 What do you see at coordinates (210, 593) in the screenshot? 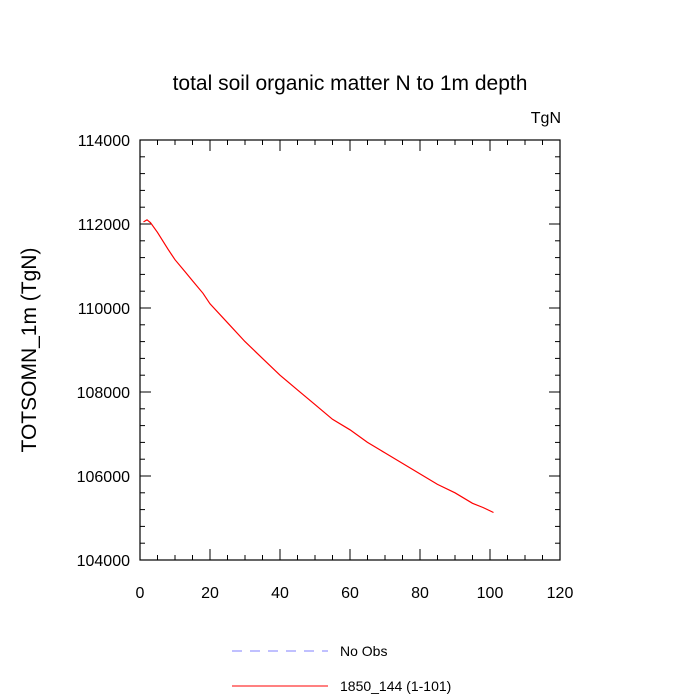
I see `x-tick-label: 20` at bounding box center [210, 593].